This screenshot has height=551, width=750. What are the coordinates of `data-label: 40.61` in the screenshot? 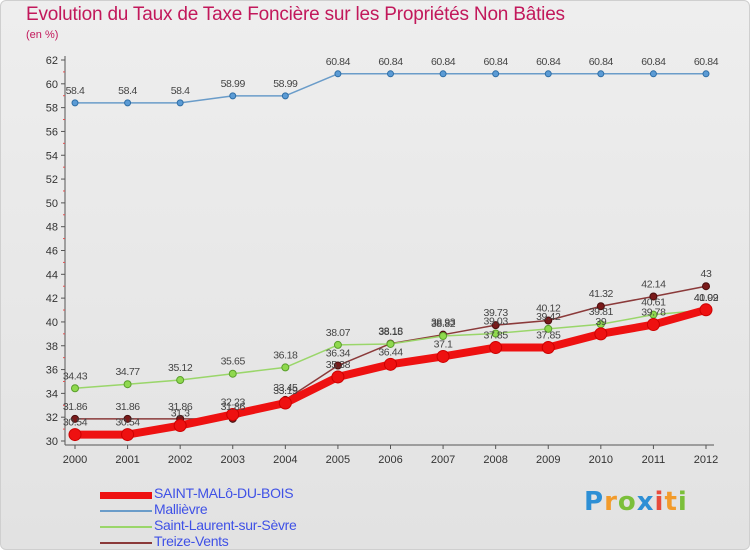 It's located at (653, 303).